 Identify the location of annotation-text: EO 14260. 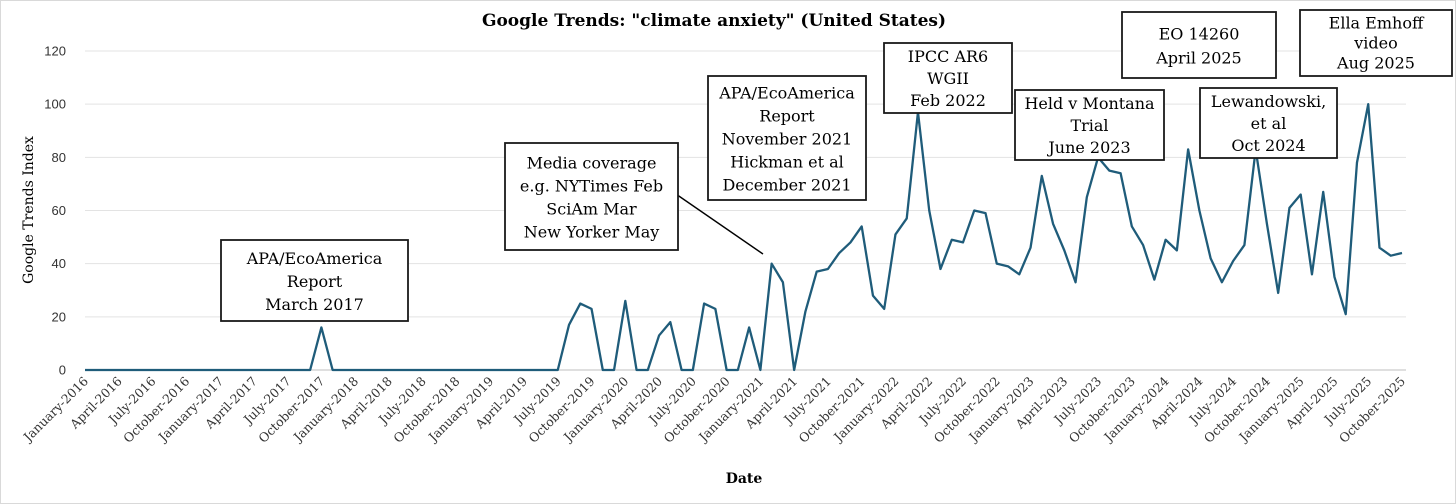
(1199, 34).